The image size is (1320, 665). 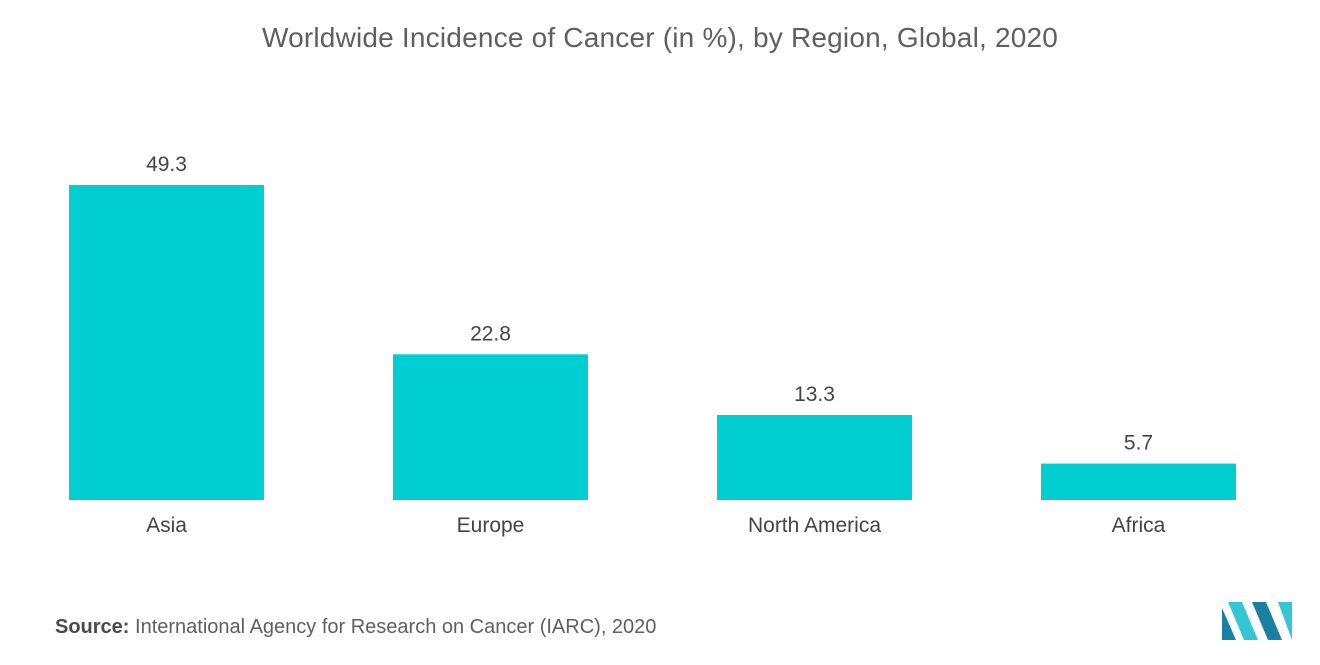 What do you see at coordinates (814, 525) in the screenshot?
I see `category-label: North America` at bounding box center [814, 525].